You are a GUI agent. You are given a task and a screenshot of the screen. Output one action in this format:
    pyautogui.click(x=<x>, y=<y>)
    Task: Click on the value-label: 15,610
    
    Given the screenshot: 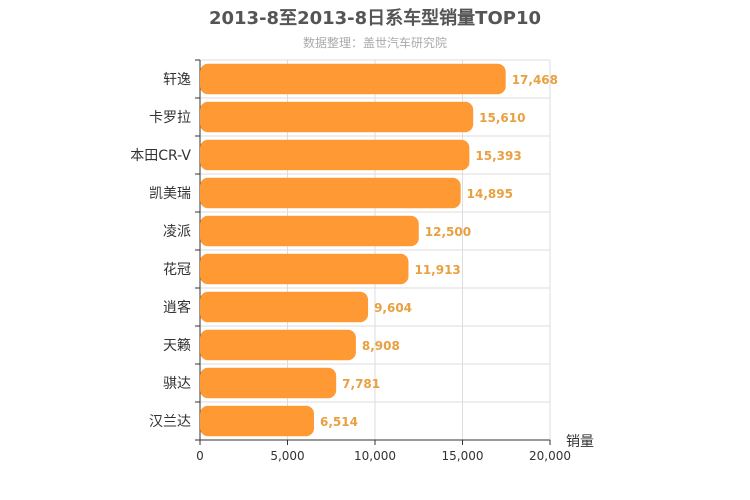 What is the action you would take?
    pyautogui.click(x=502, y=118)
    